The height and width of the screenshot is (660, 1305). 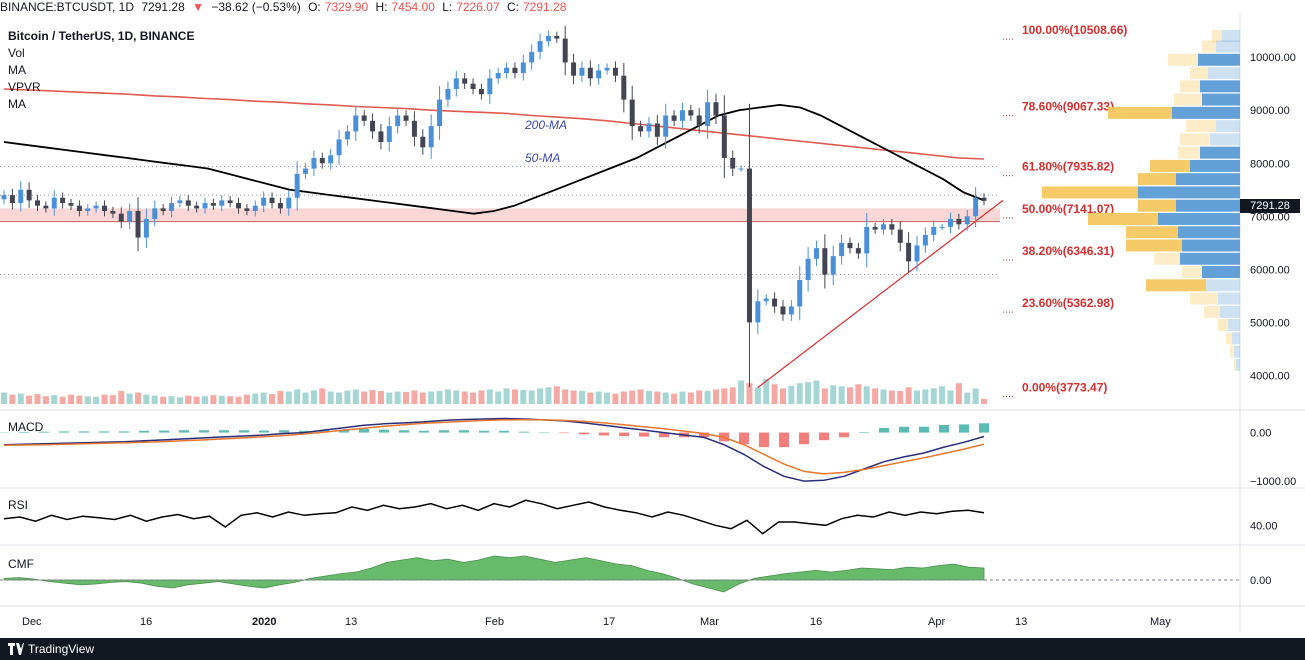 I want to click on time-axis-tick: 2020, so click(x=264, y=622).